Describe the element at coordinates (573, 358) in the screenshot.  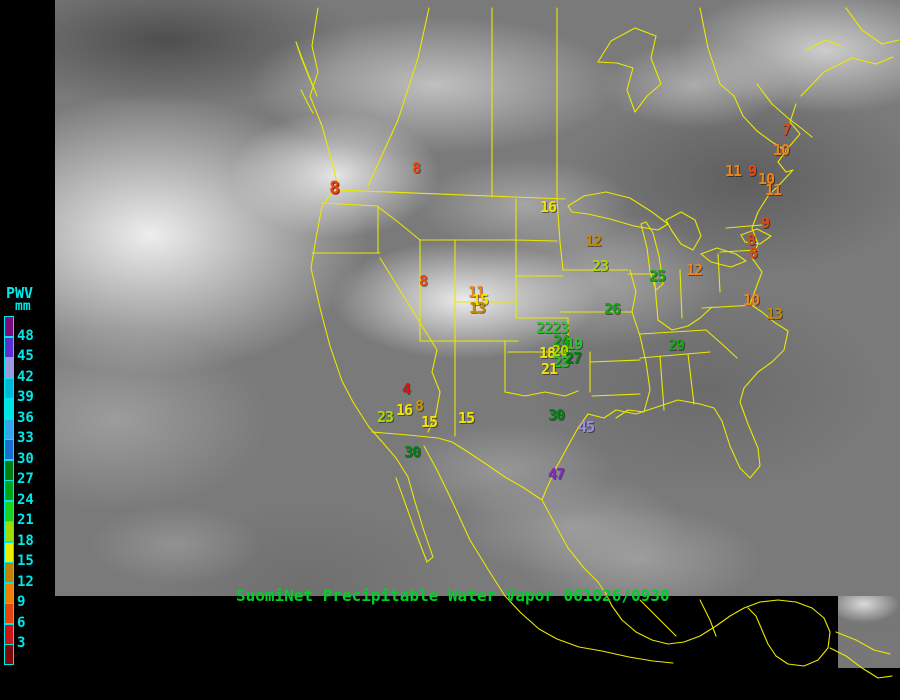
I see `station-pwv-value: 27` at that location.